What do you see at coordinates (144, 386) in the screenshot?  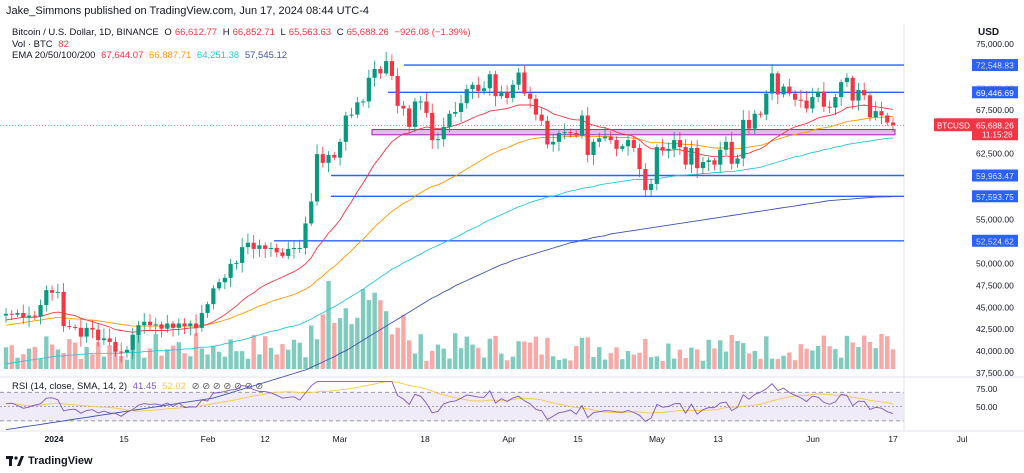 I see `rsi-value: 41.45` at bounding box center [144, 386].